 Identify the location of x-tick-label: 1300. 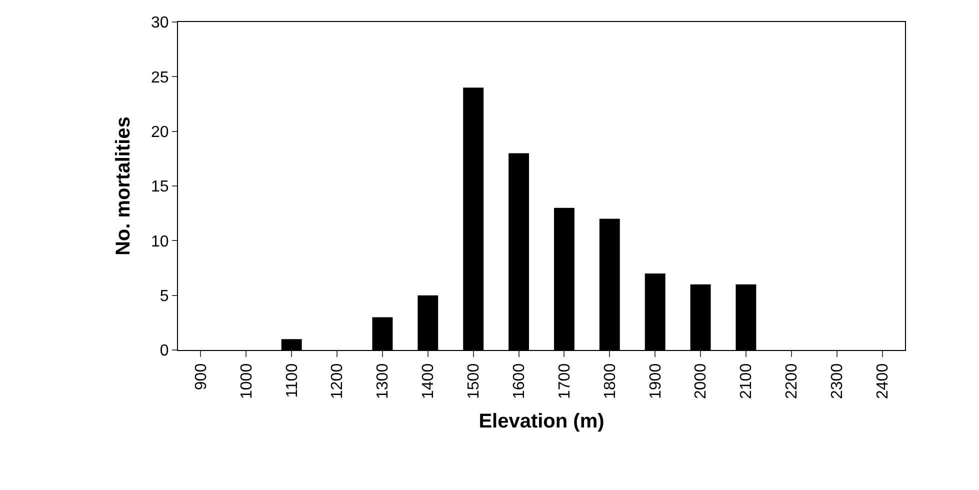
(383, 381).